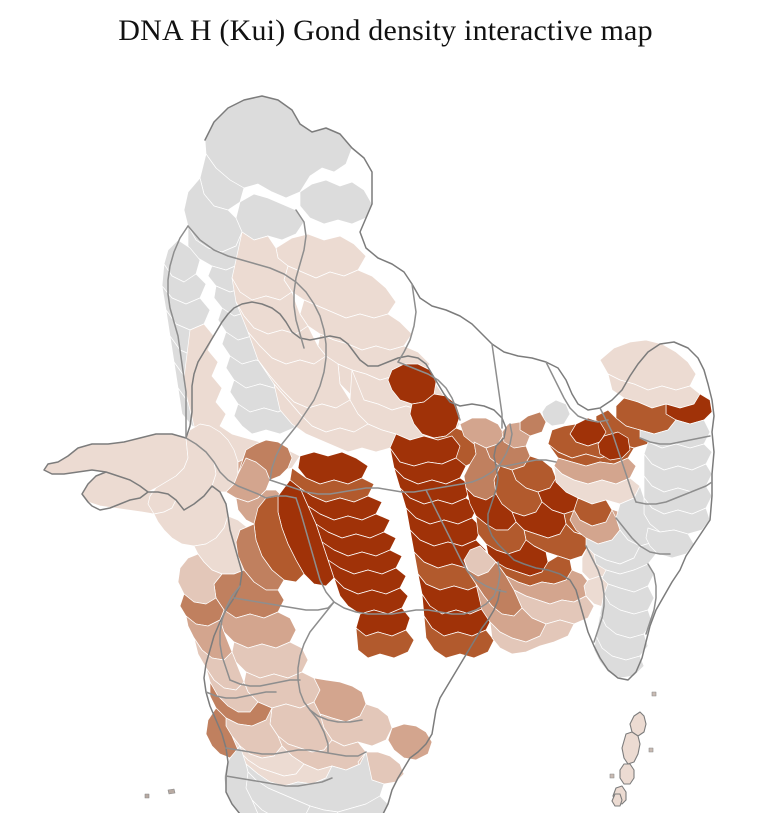 The image size is (771, 813). I want to click on region-group-south-nodata, so click(306, 779).